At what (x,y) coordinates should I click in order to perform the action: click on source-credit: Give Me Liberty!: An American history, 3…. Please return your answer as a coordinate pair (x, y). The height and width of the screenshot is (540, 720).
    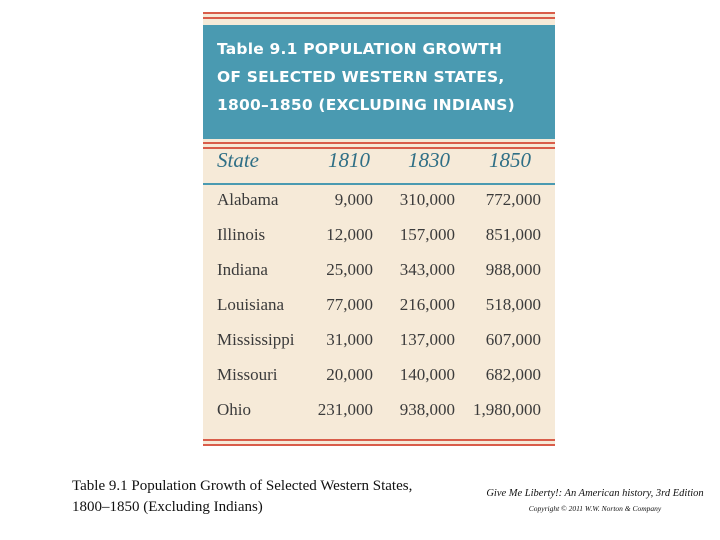
    Looking at the image, I should click on (595, 501).